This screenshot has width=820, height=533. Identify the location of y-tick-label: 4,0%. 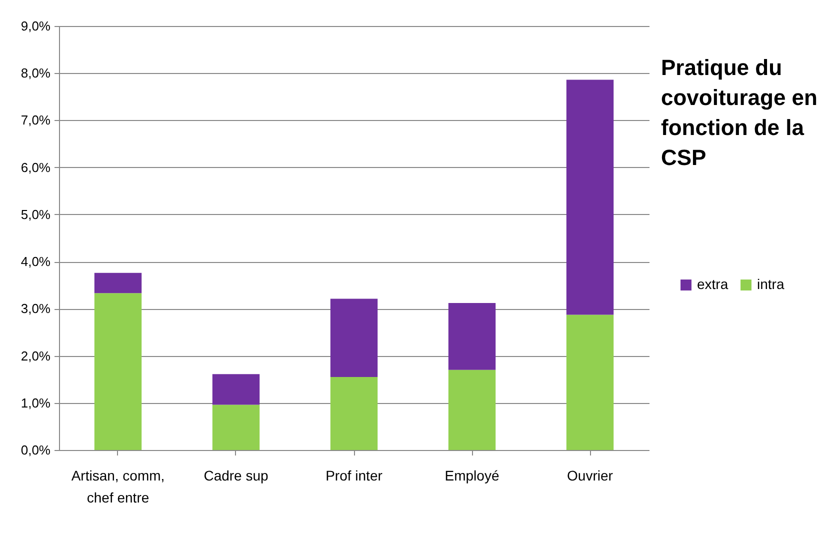
(35, 262).